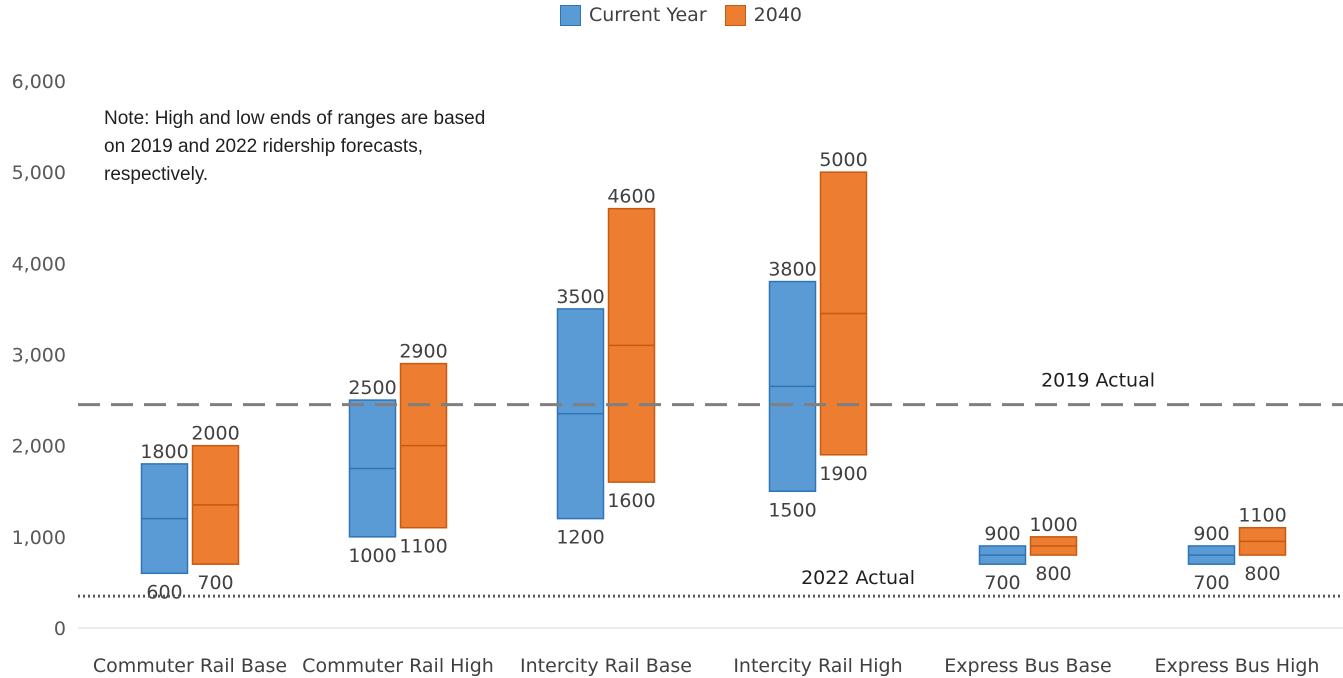 This screenshot has height=678, width=1343. I want to click on data-label-high: 2000, so click(215, 434).